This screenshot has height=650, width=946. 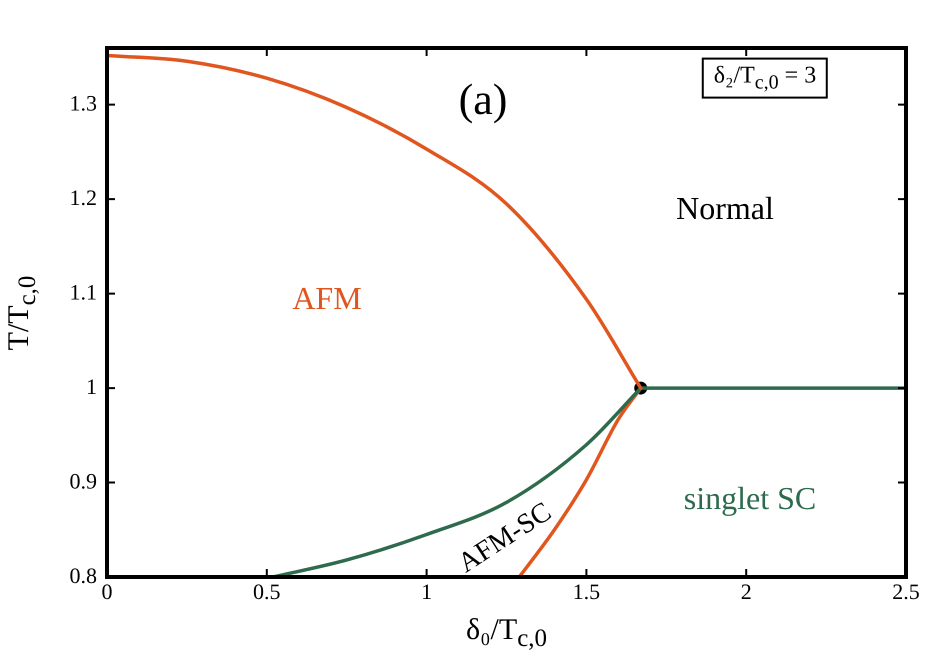 What do you see at coordinates (750, 498) in the screenshot?
I see `annotation: singlet SC` at bounding box center [750, 498].